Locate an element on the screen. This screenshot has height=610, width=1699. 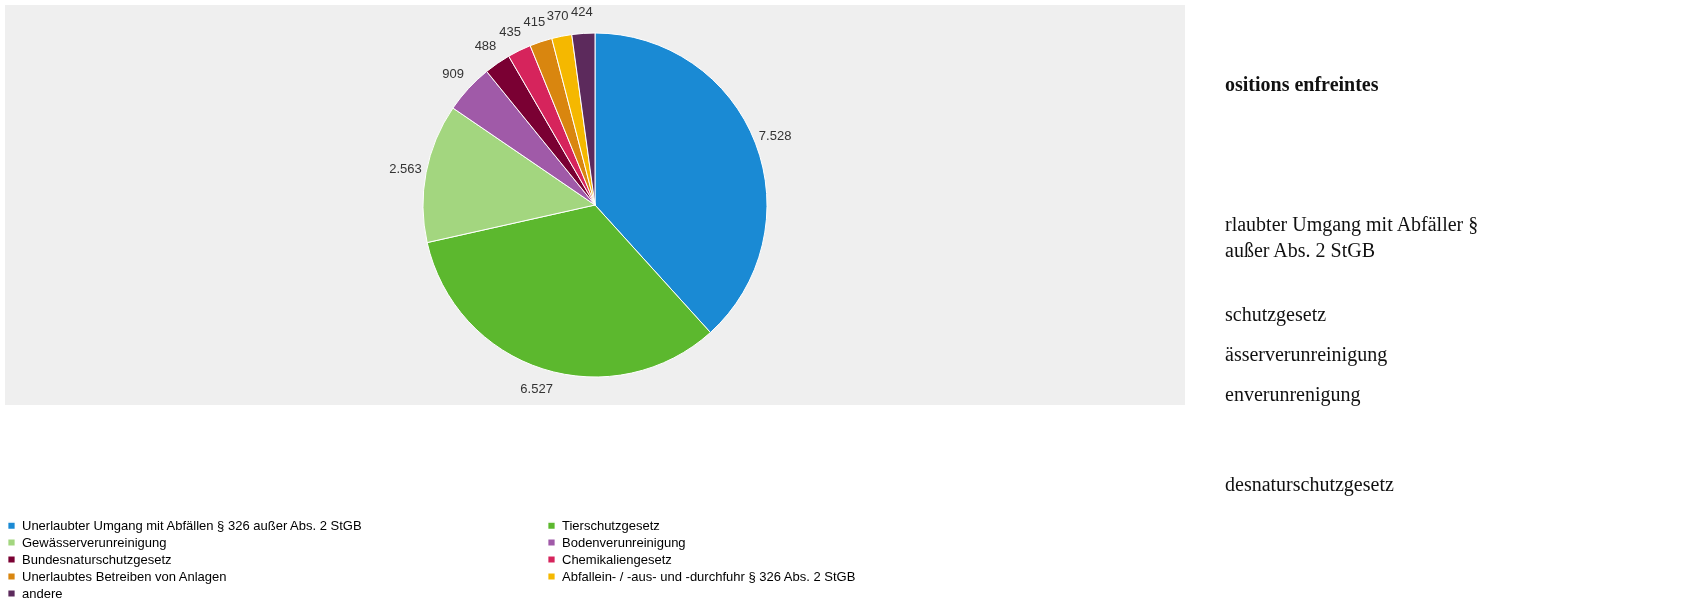
text: ositions enfreintes is located at coordinates (1302, 84).